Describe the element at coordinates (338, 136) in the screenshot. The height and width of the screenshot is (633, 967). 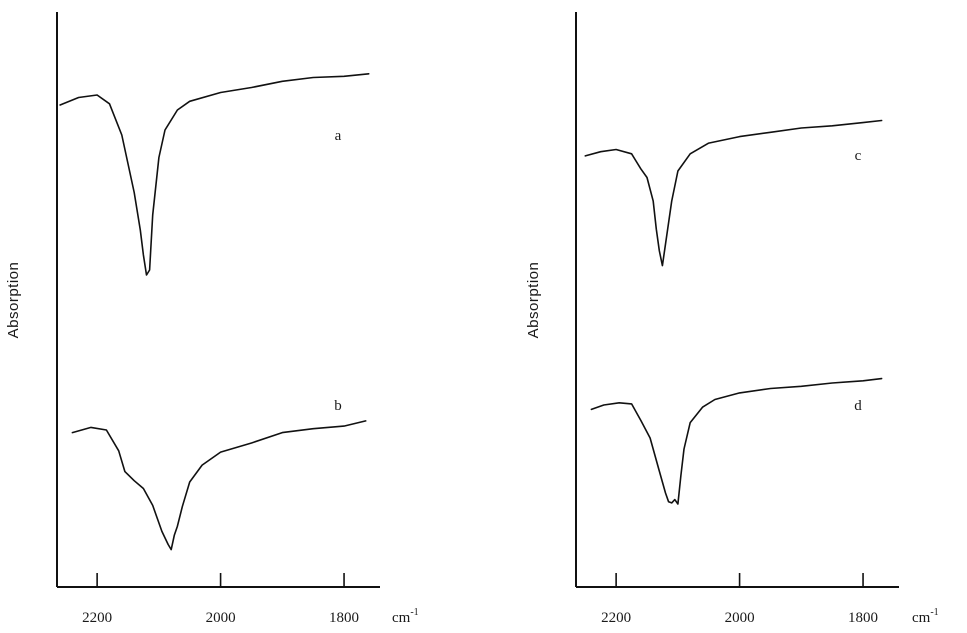
I see `curve-label-a: a` at that location.